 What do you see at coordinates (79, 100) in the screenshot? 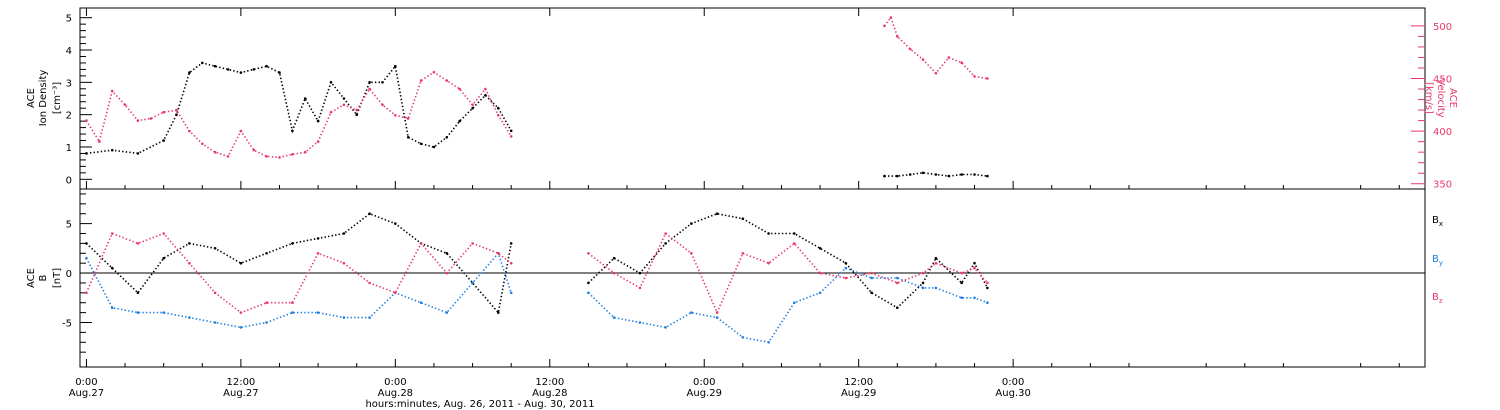
I see `density-axis-ticks: 0 1 2 3 4 5` at bounding box center [79, 100].